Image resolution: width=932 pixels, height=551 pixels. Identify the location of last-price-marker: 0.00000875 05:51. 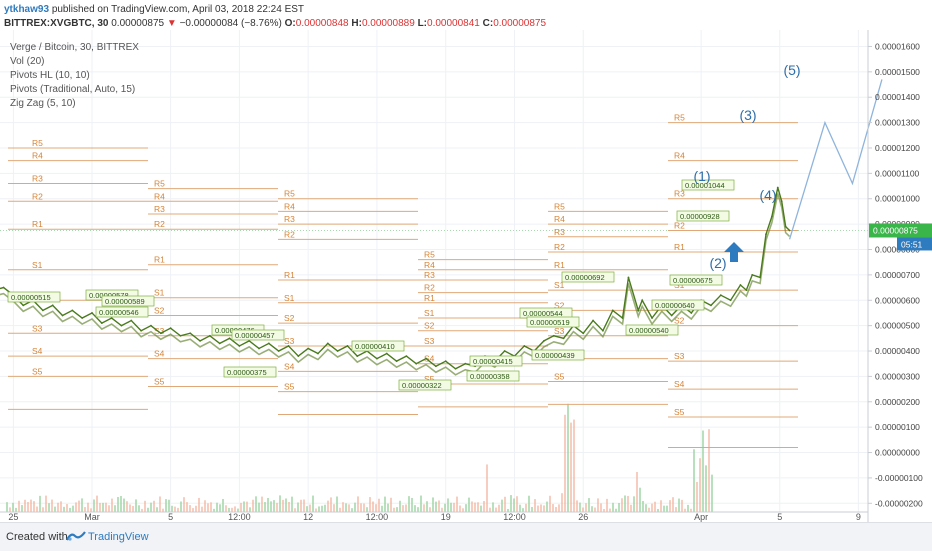
(900, 237).